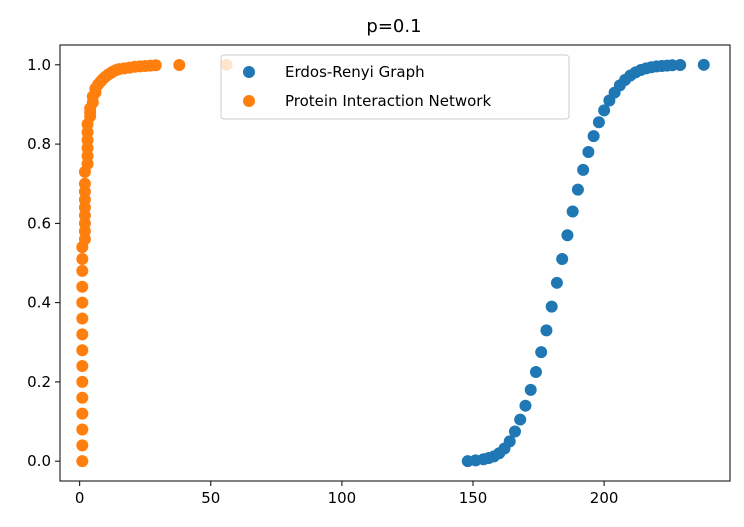 The height and width of the screenshot is (527, 744). I want to click on legend-box, so click(395, 87).